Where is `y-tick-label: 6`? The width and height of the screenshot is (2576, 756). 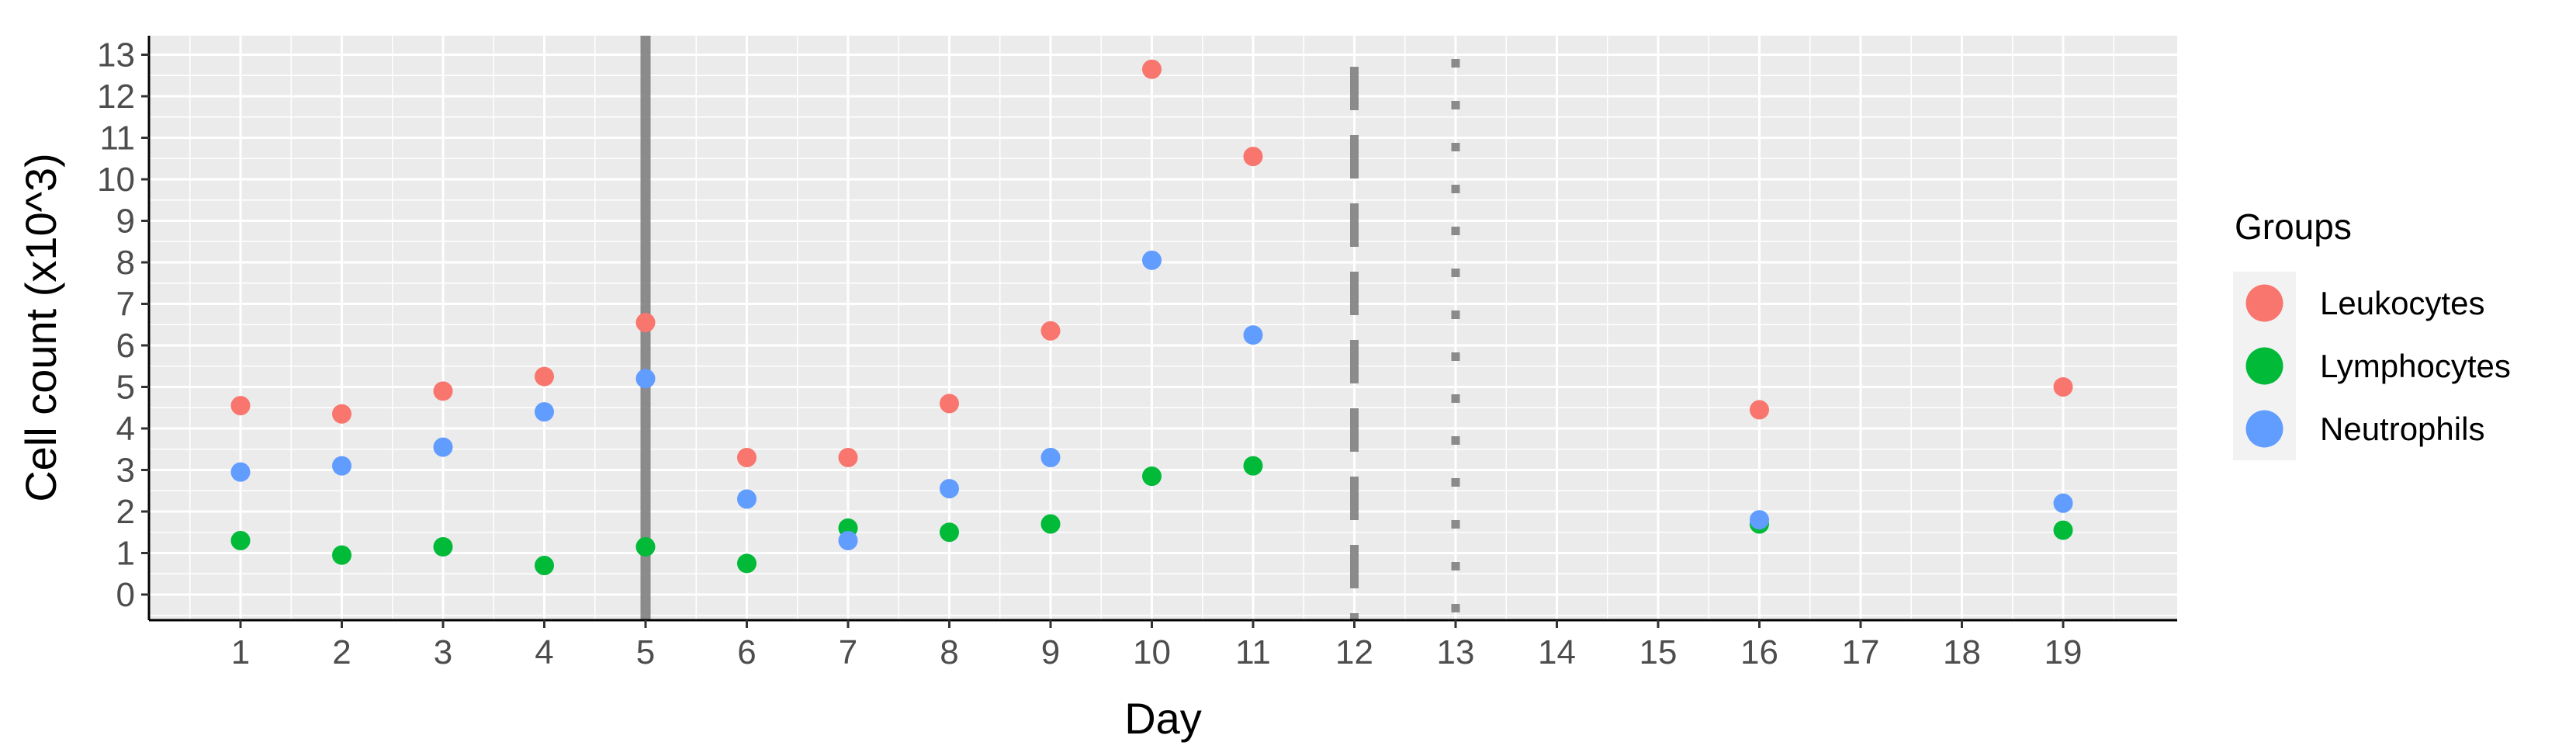 y-tick-label: 6 is located at coordinates (125, 346).